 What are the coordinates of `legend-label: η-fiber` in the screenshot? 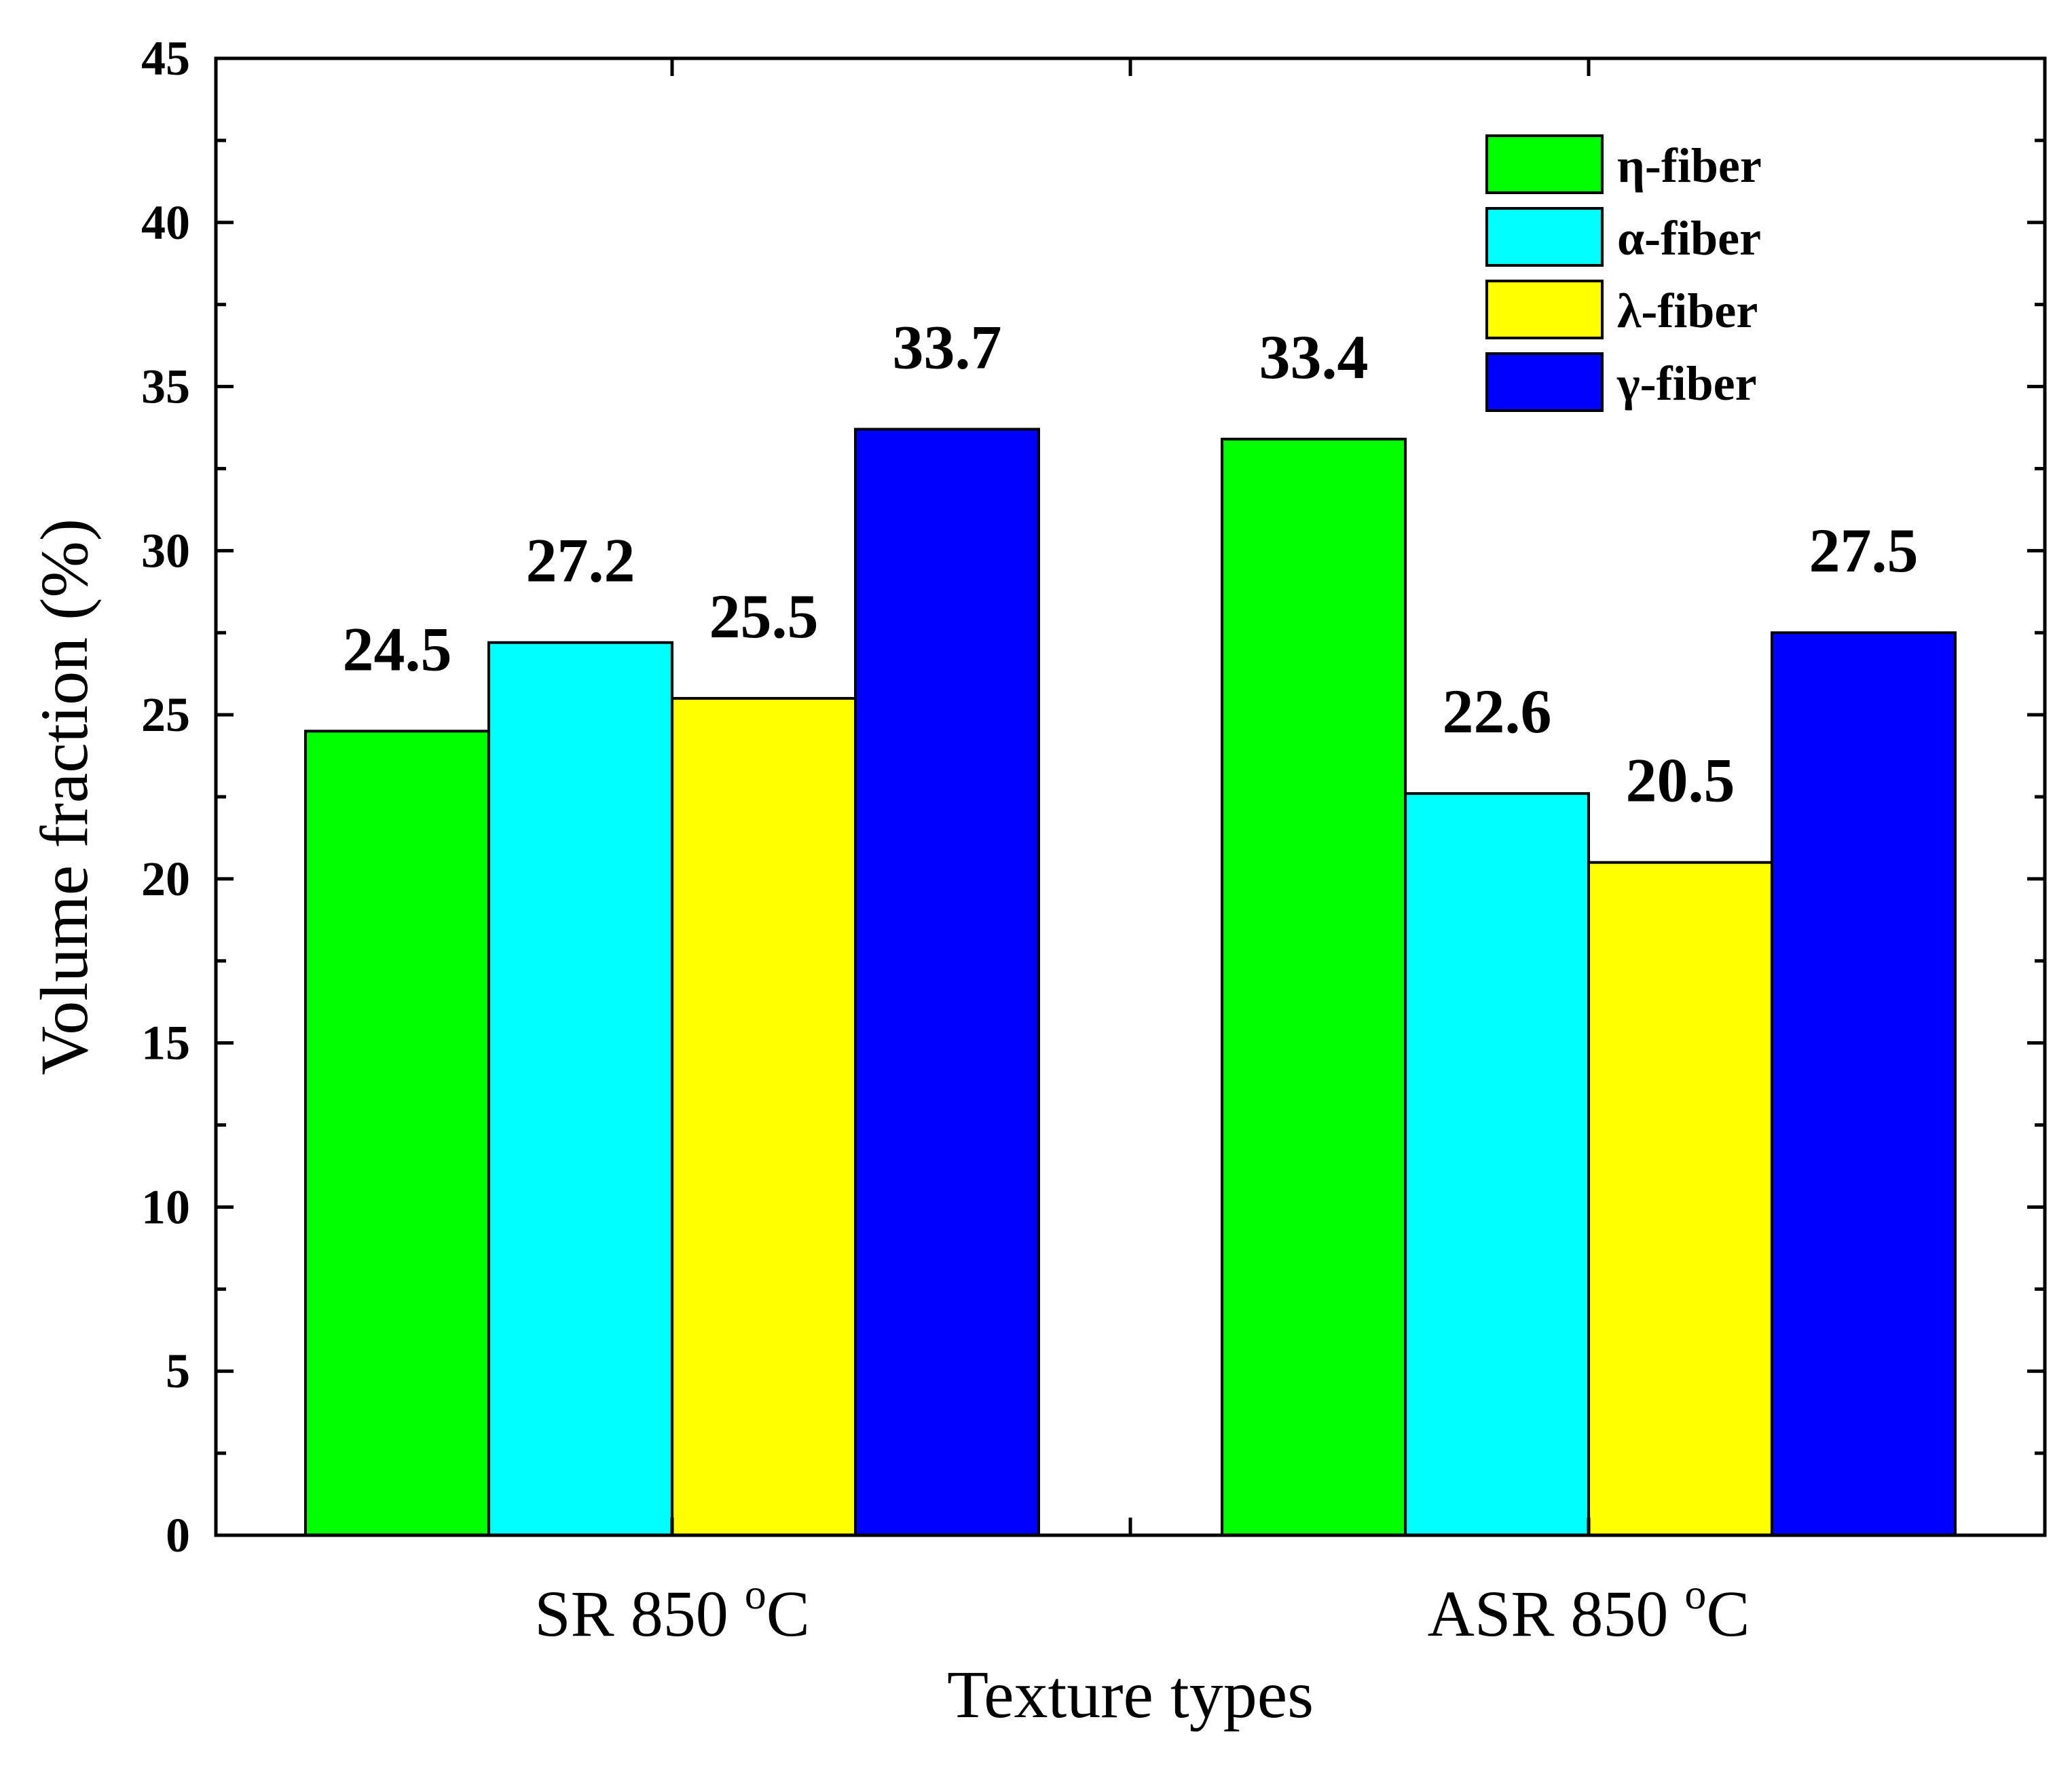 It's located at (1690, 165).